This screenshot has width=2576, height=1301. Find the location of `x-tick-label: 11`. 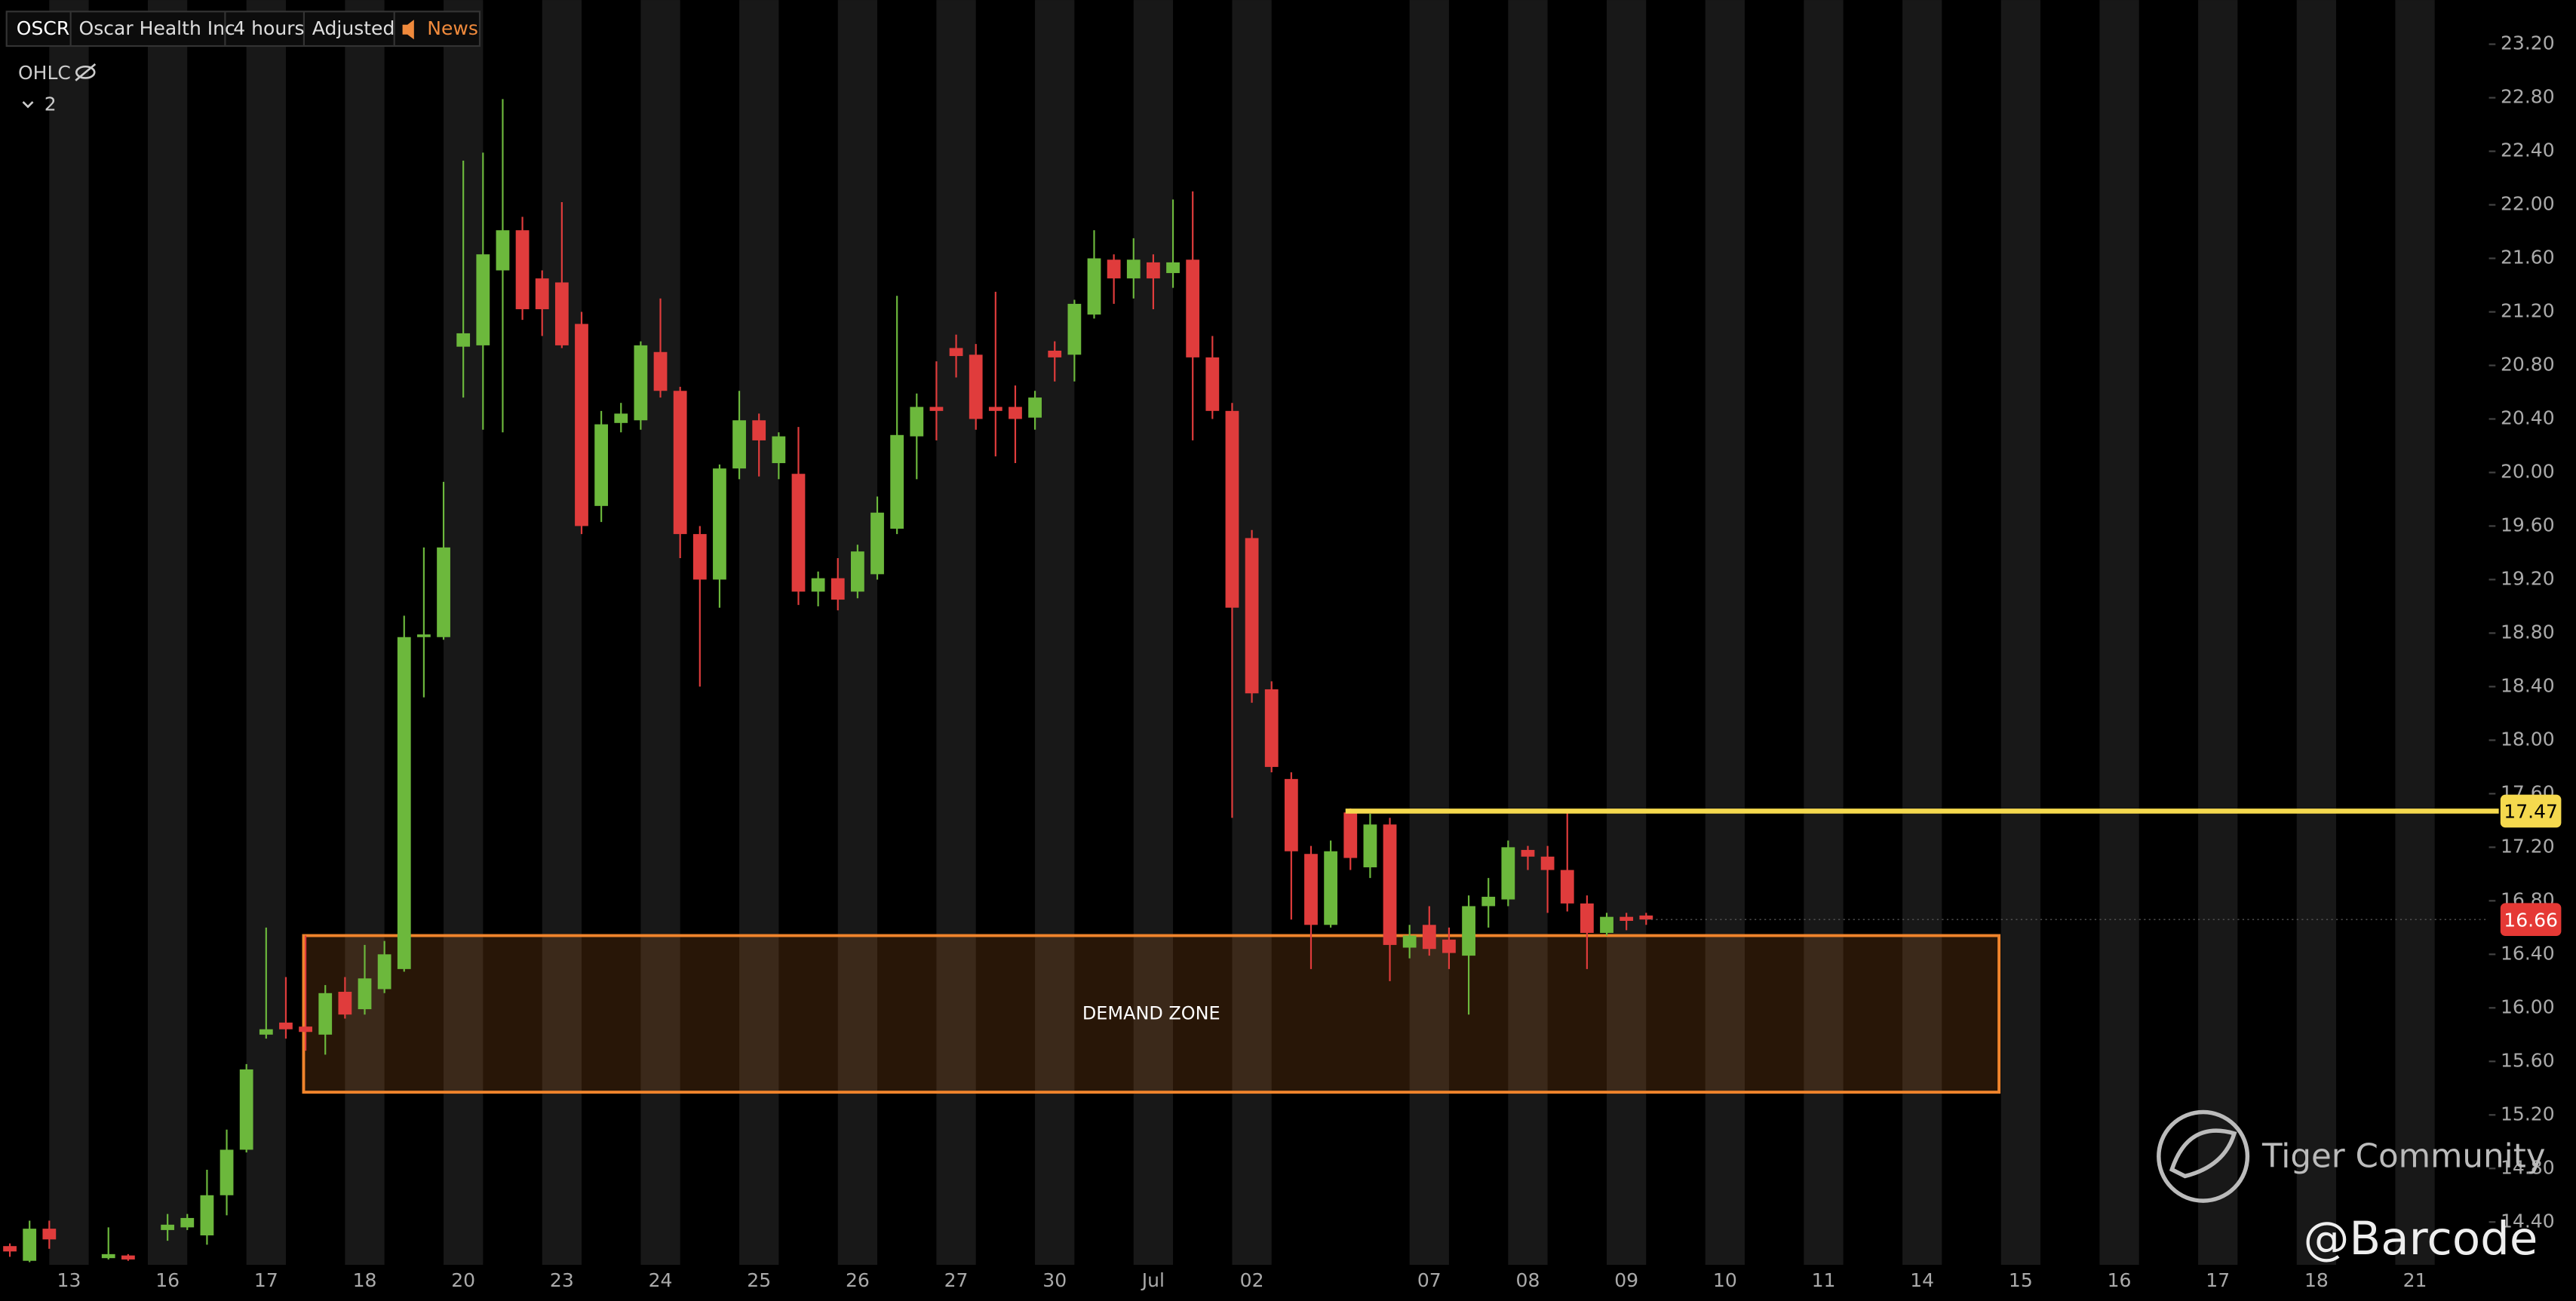

x-tick-label: 11 is located at coordinates (1824, 1280).